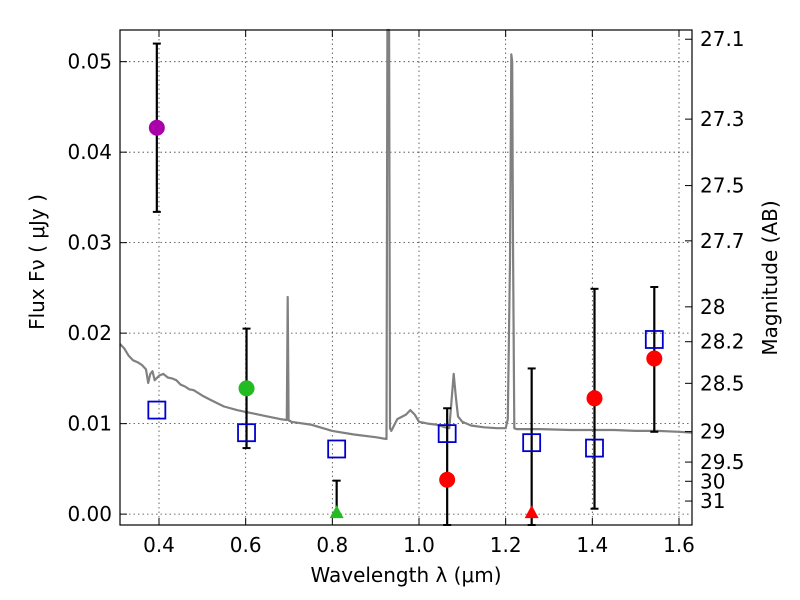 This screenshot has height=600, width=800. What do you see at coordinates (405, 575) in the screenshot?
I see `x-axis-title: Wavelength λ (μm)` at bounding box center [405, 575].